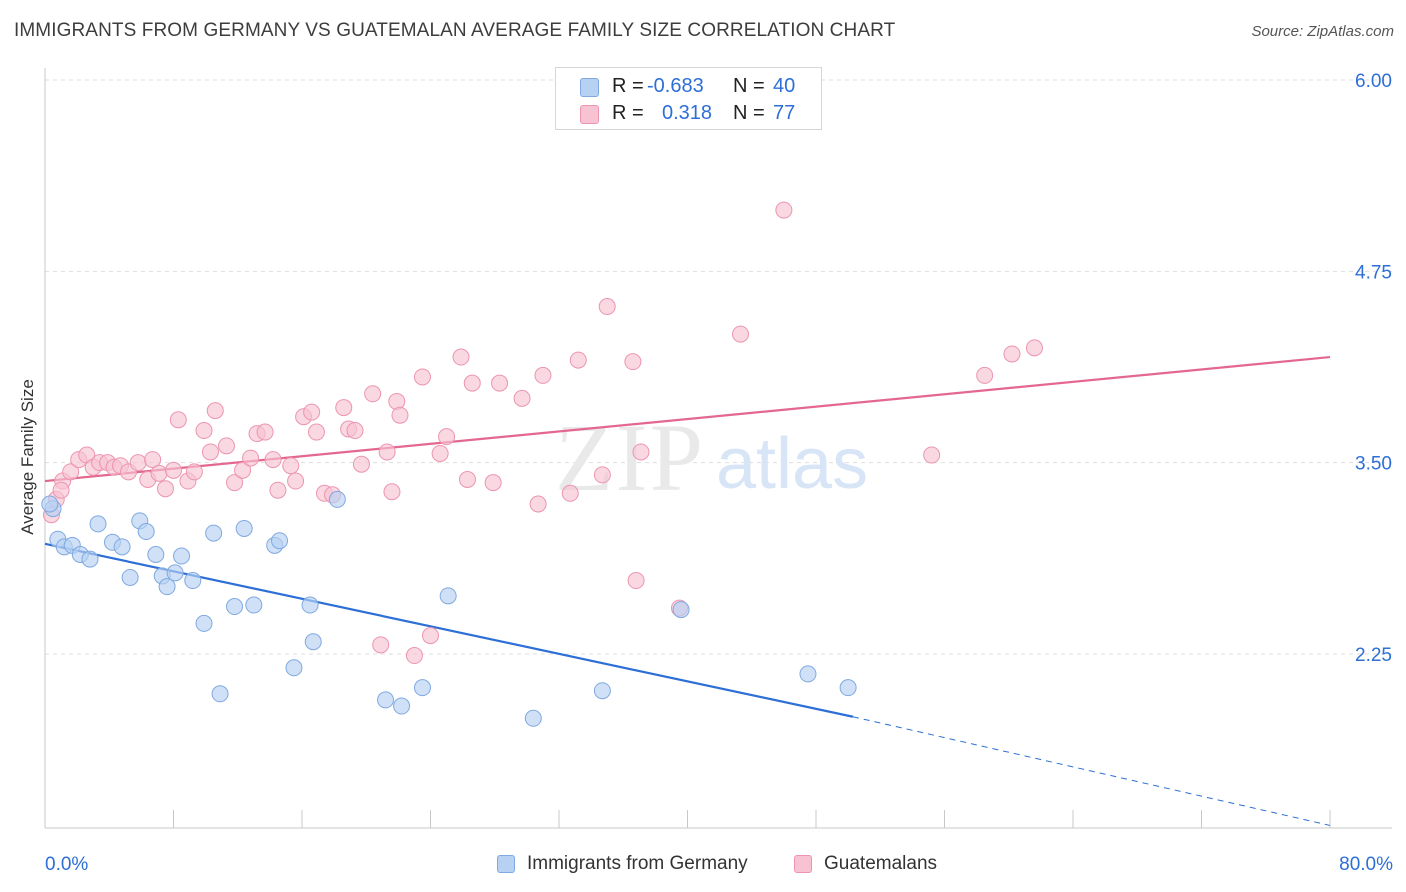 This screenshot has height=892, width=1406. I want to click on series-legend: Immigrants from Germany Guatemalans, so click(703, 865).